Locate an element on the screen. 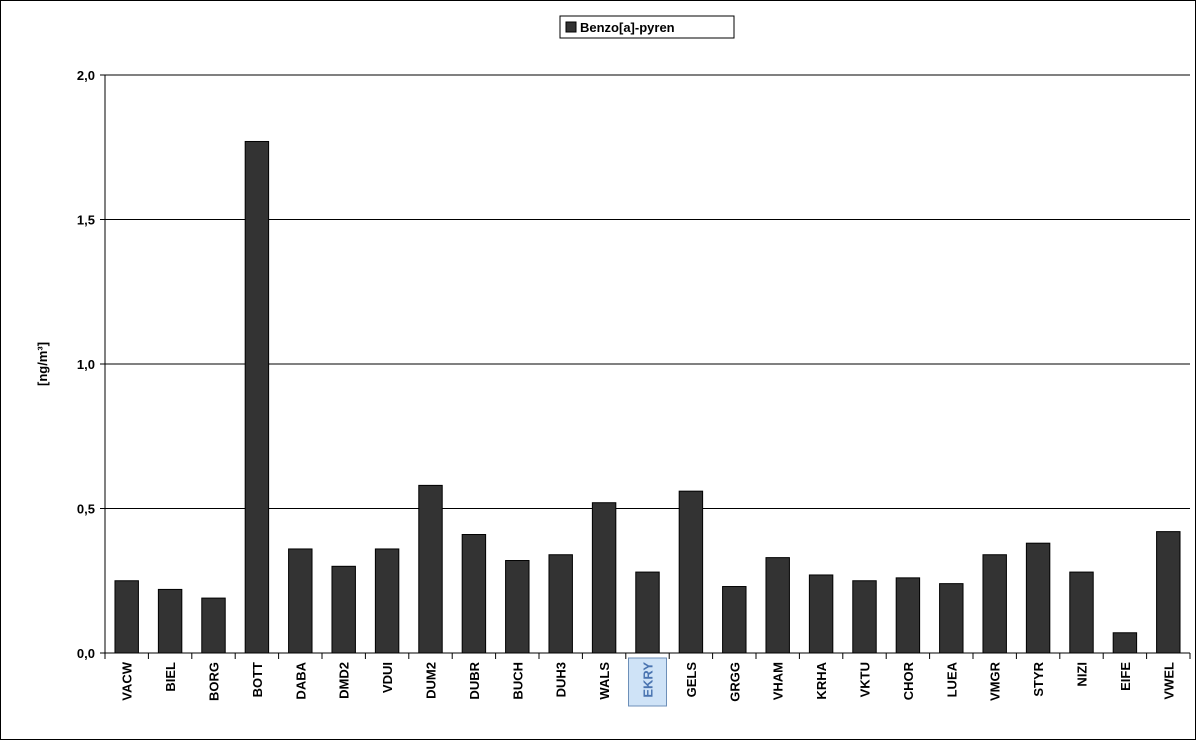 Image resolution: width=1196 pixels, height=740 pixels. y-tick-label: 1,0 is located at coordinates (86, 364).